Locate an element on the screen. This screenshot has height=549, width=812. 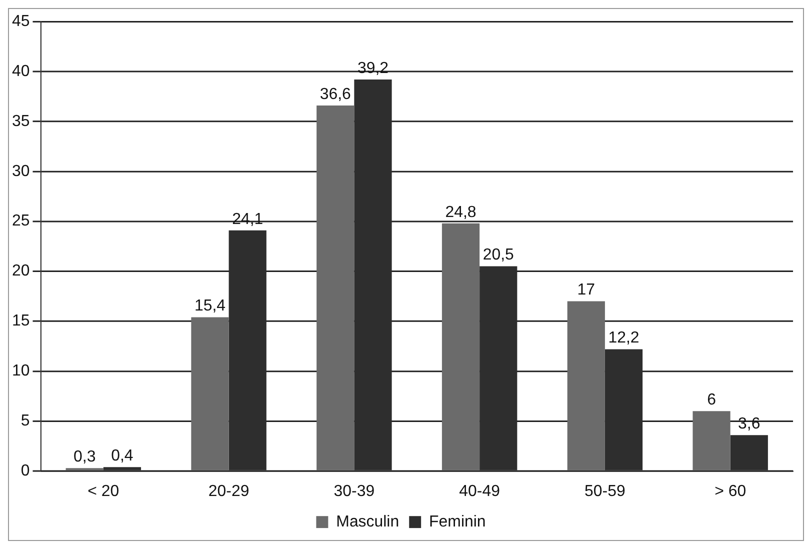
y-tick-label: 35 is located at coordinates (21, 121).